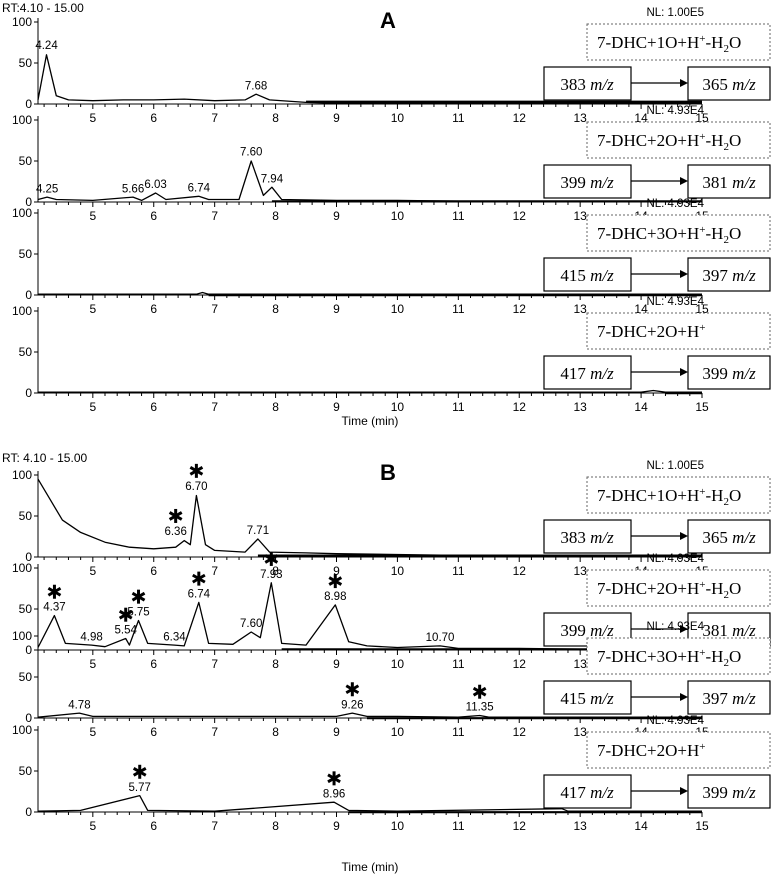 This screenshot has width=775, height=882. What do you see at coordinates (155, 185) in the screenshot?
I see `peak-label: 6.03` at bounding box center [155, 185].